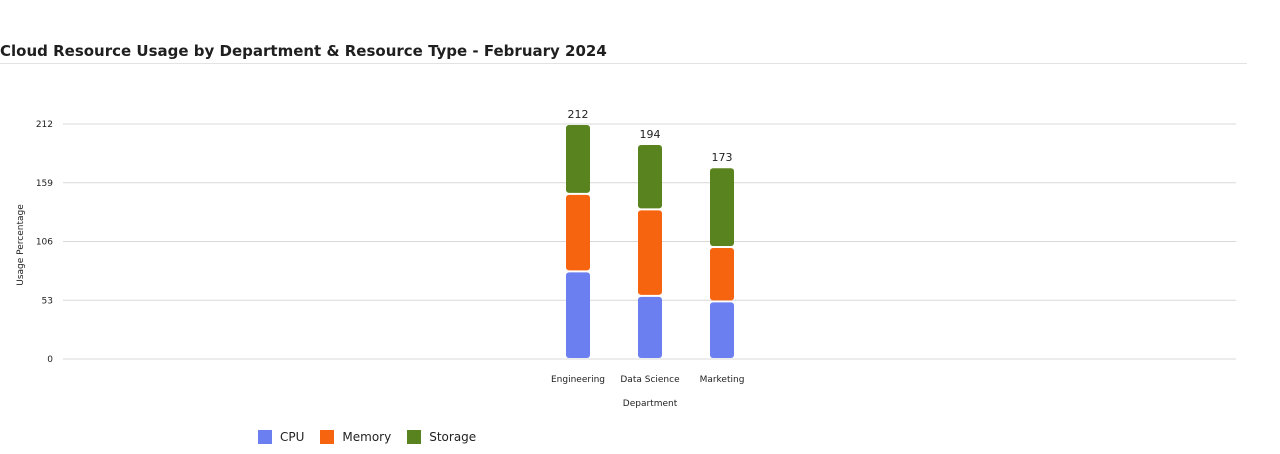  Describe the element at coordinates (50, 360) in the screenshot. I see `y-tick-label: 0` at that location.